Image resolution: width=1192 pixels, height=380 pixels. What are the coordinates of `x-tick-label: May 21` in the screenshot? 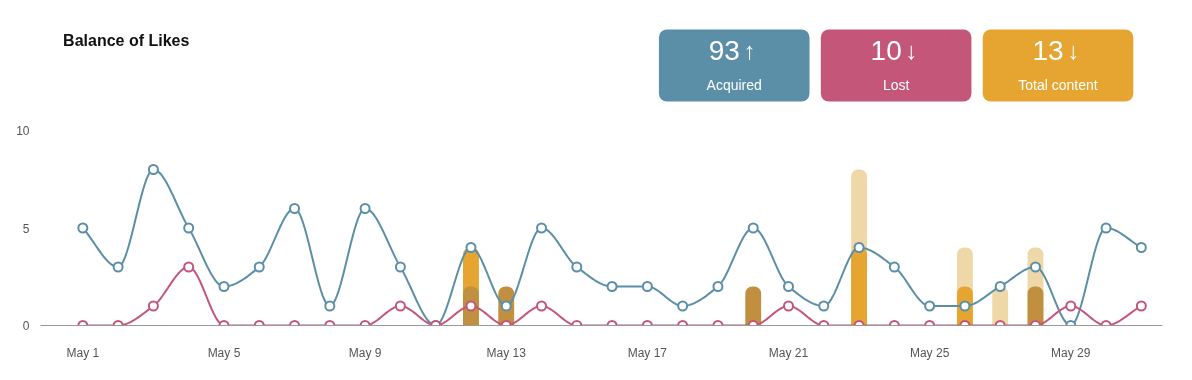 It's located at (788, 352).